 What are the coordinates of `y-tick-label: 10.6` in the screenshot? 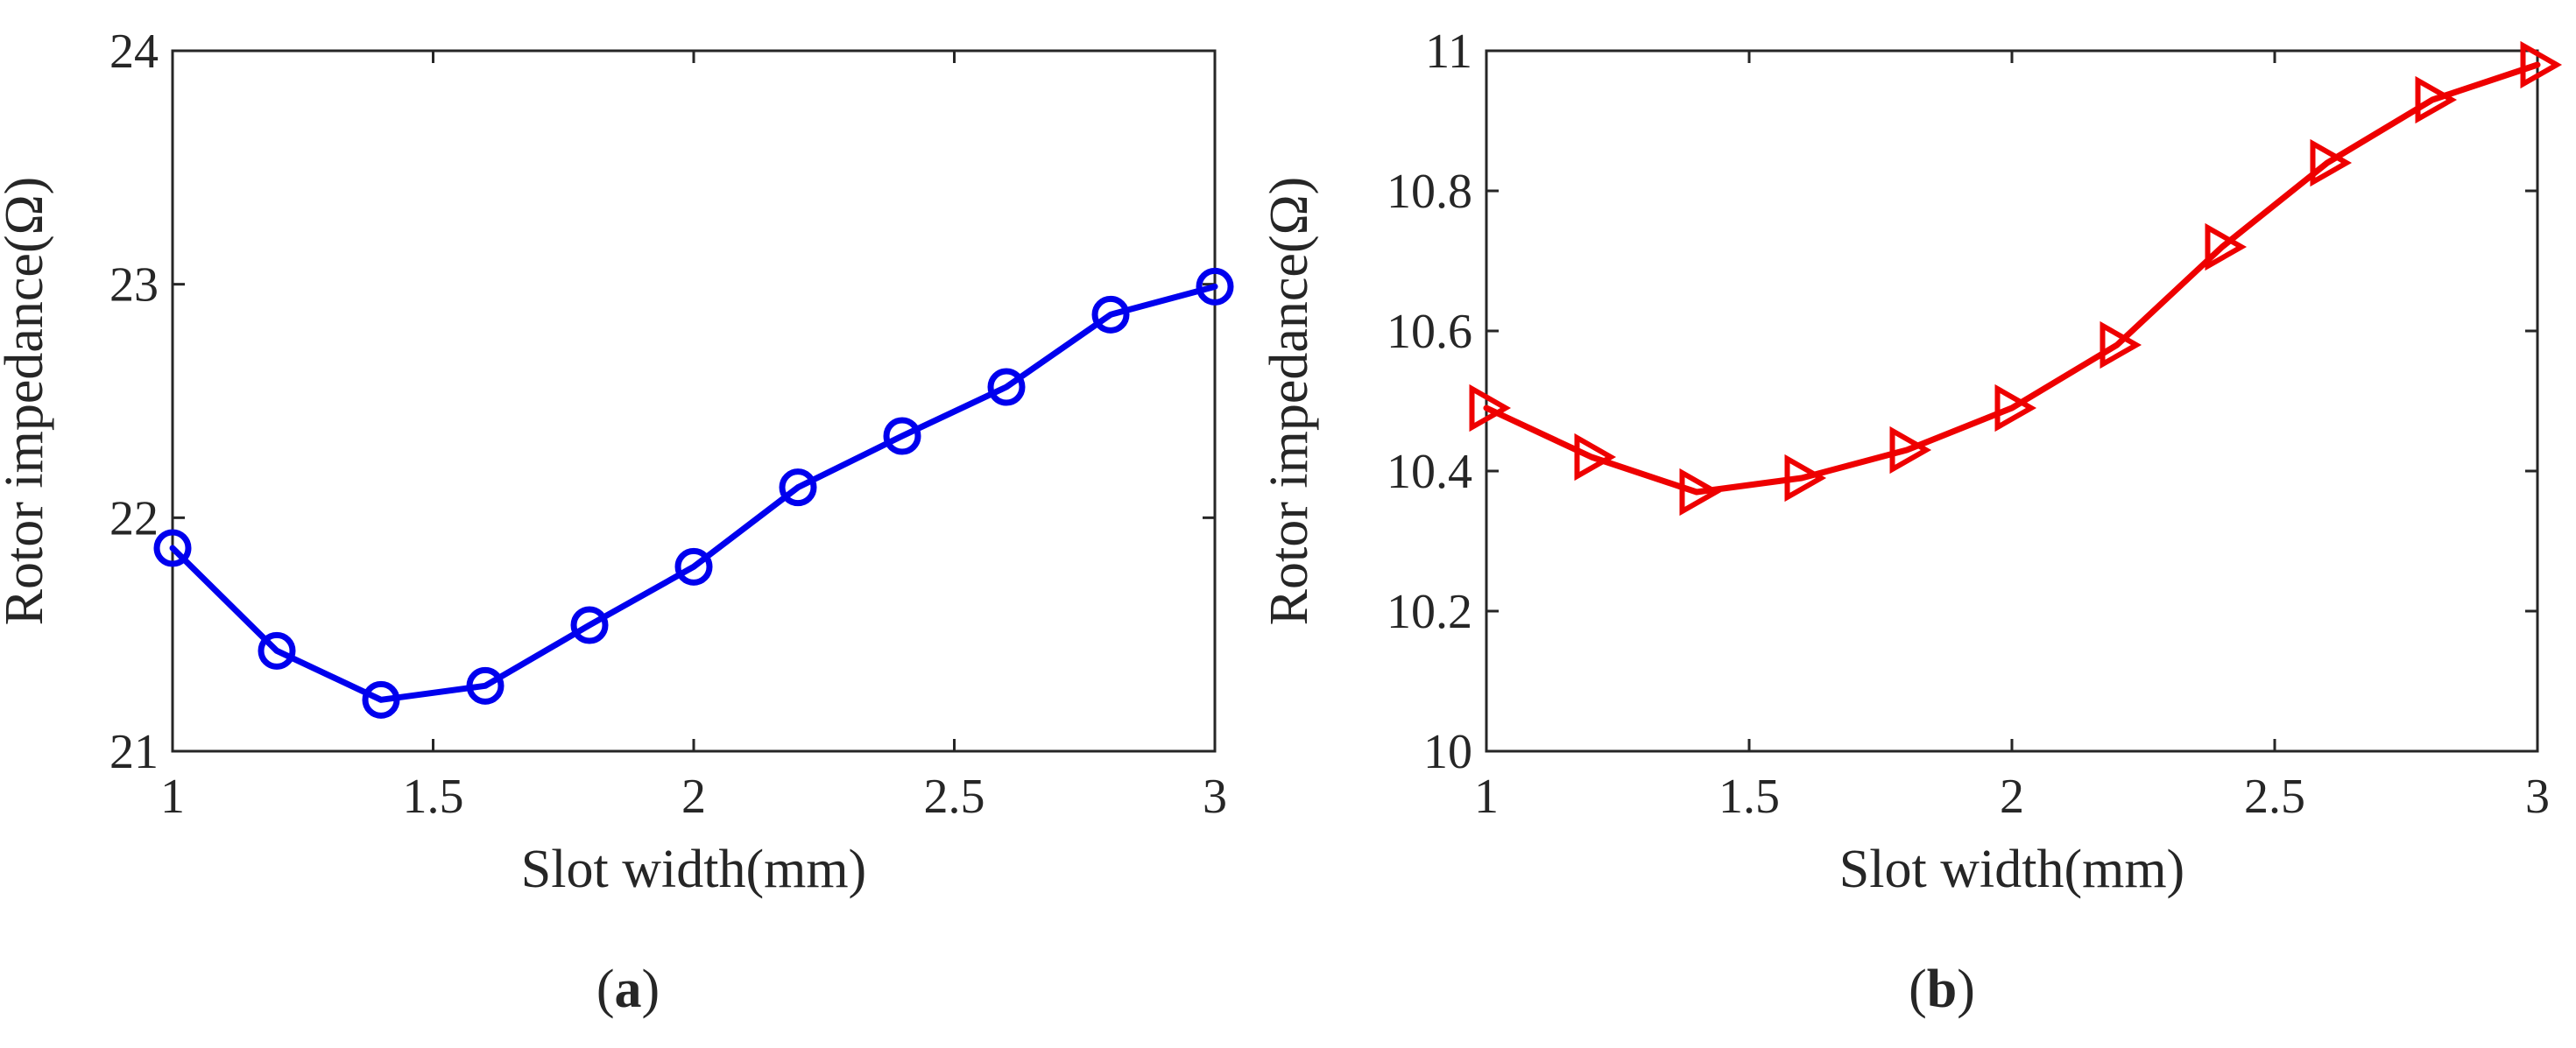 It's located at (1429, 332).